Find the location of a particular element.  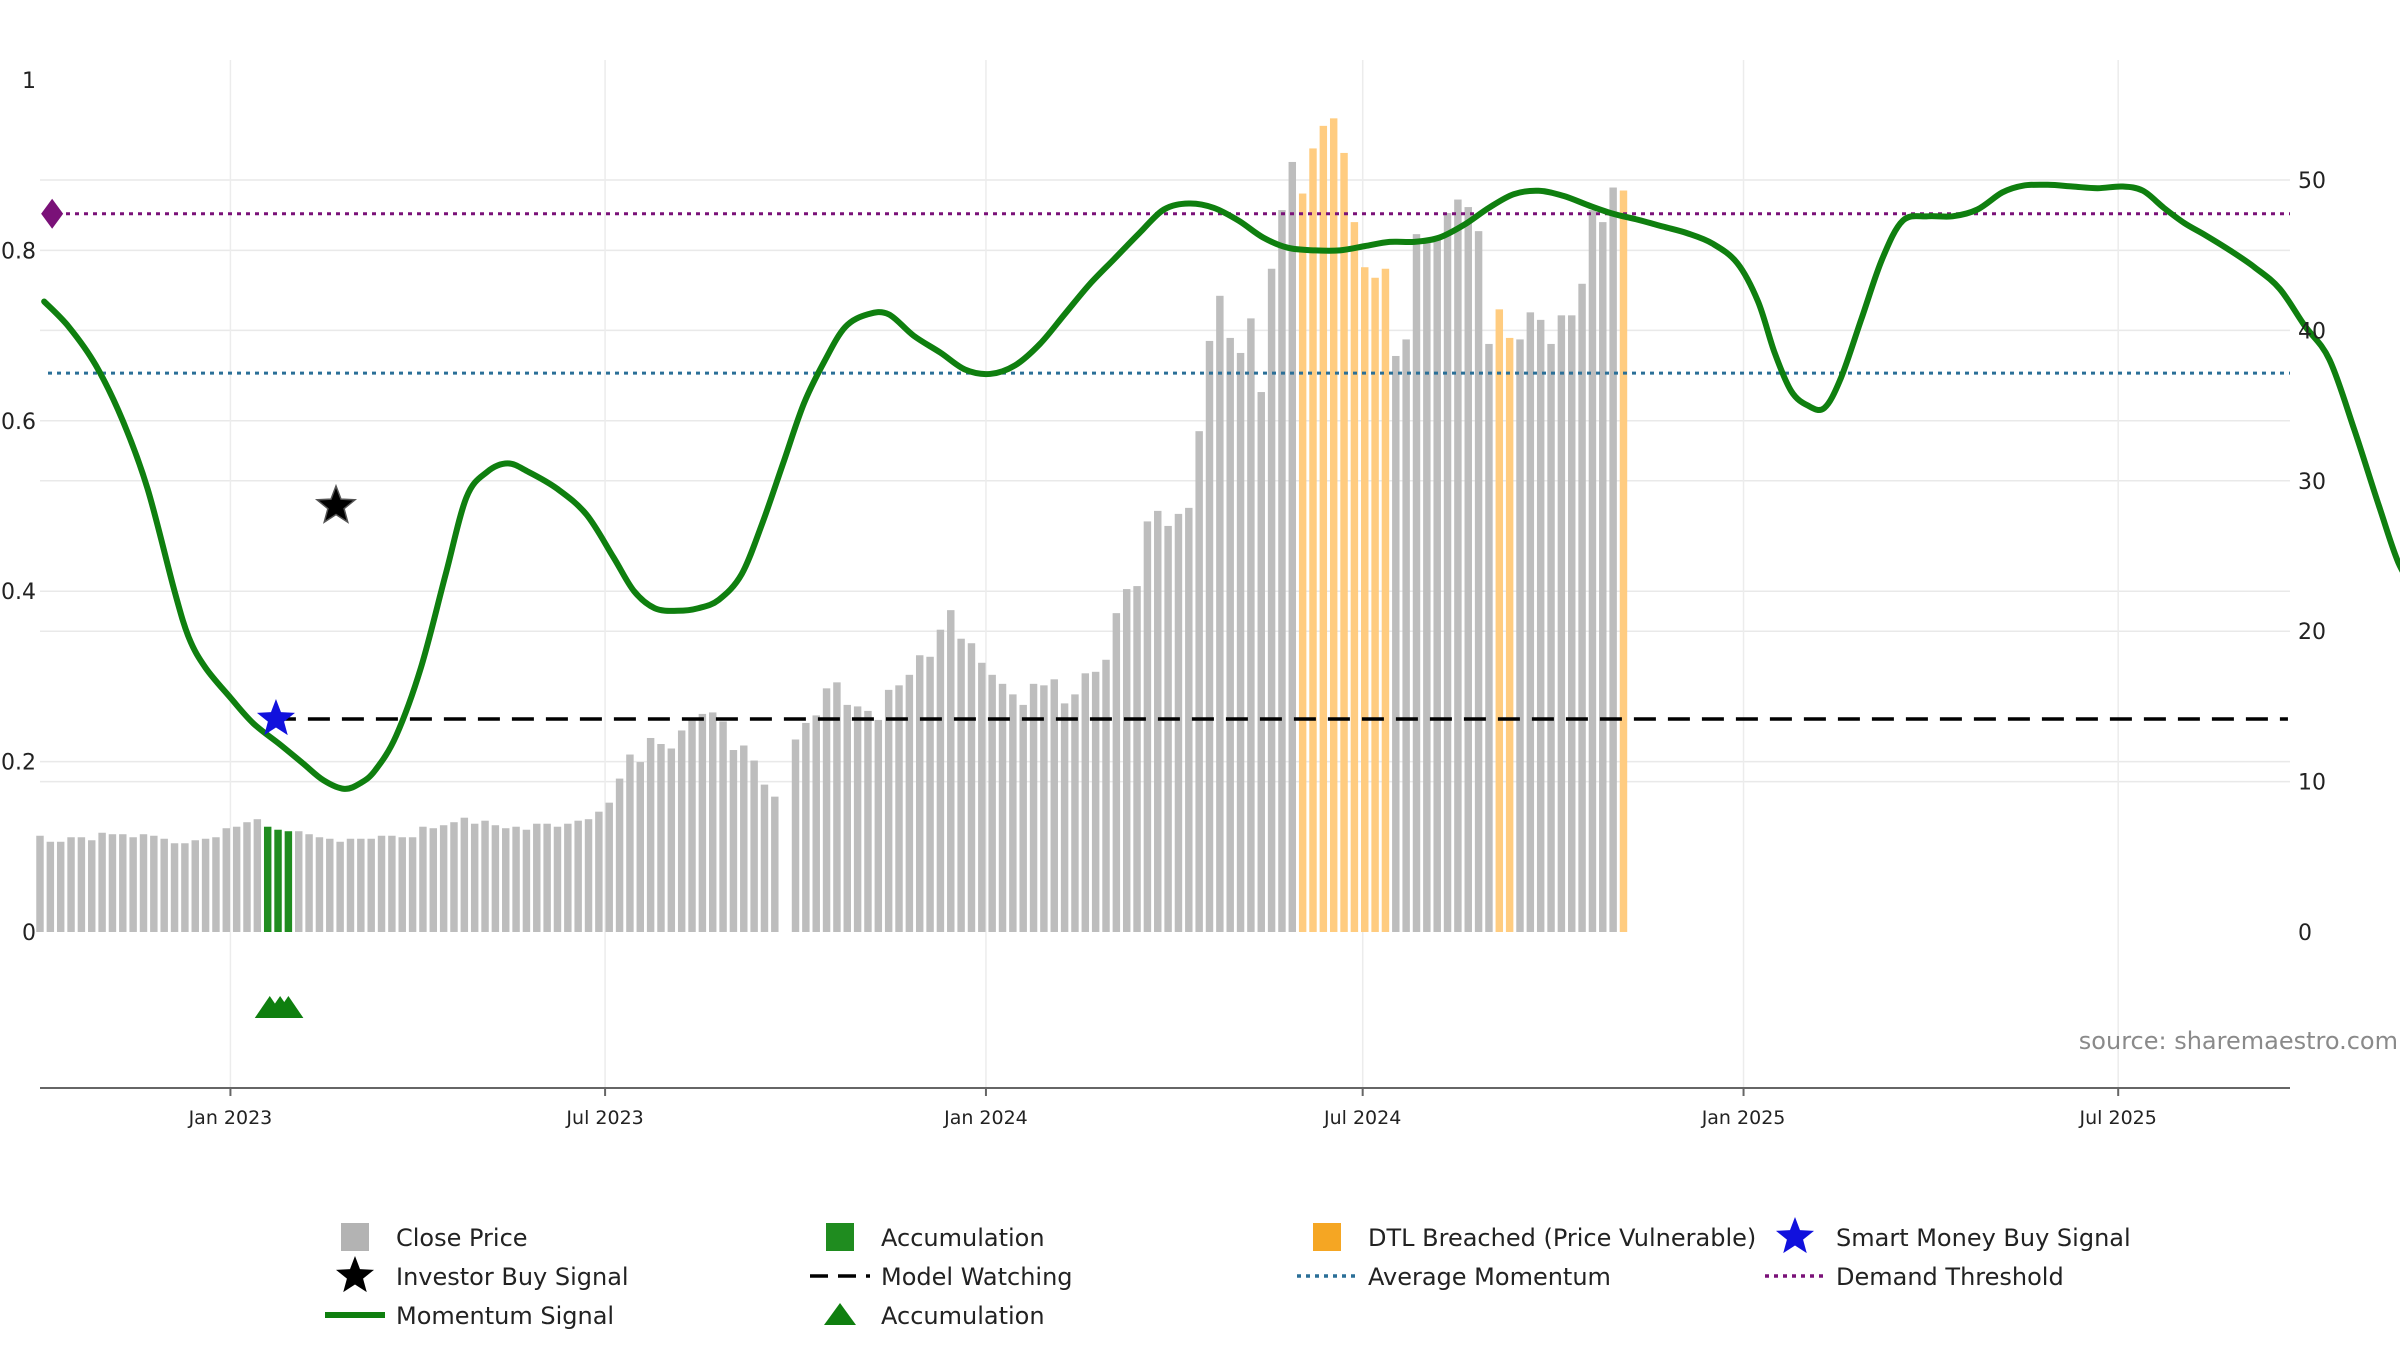

x-tick-label-5: Jul 2025 is located at coordinates (2118, 1118).